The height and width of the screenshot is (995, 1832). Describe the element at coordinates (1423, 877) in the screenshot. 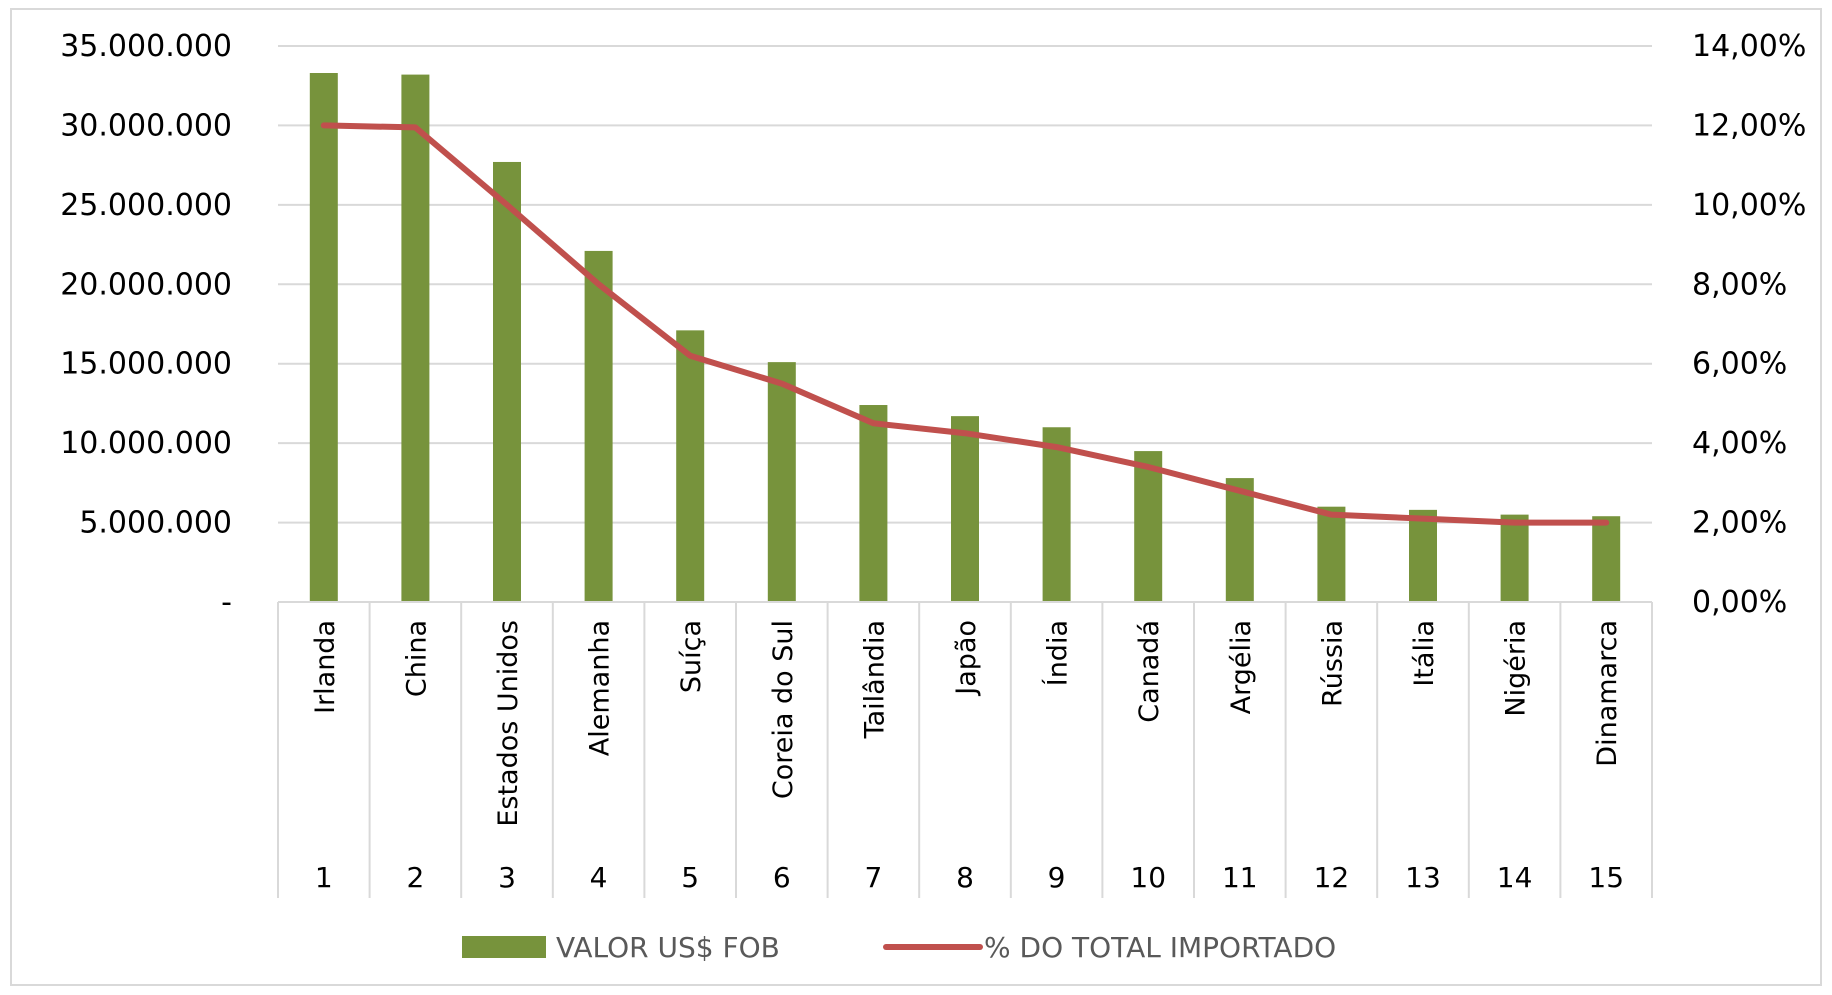

I see `rank-label: 13` at that location.